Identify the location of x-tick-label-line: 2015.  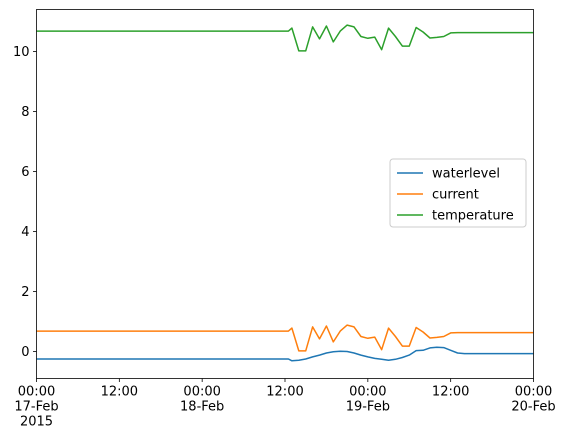
(36, 422).